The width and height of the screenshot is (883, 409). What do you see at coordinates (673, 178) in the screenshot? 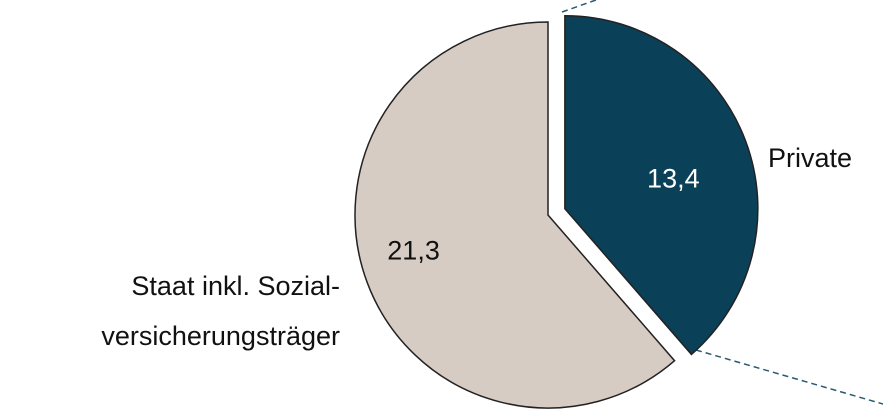
I see `value-label: 13,4` at bounding box center [673, 178].